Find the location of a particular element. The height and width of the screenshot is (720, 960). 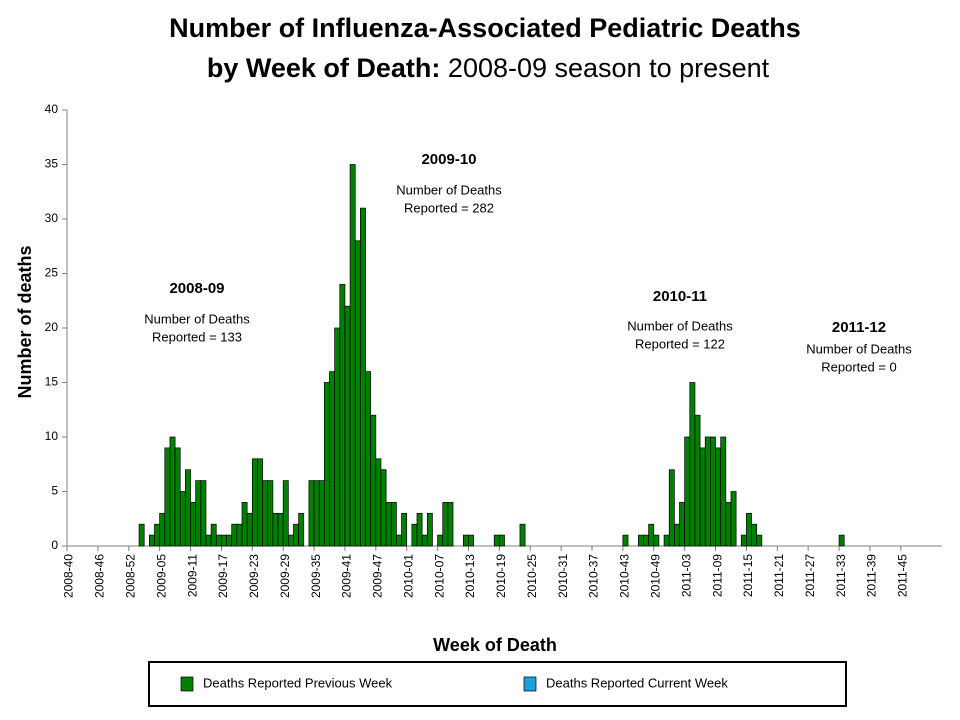

annotation-season: 2010-11 is located at coordinates (680, 296).